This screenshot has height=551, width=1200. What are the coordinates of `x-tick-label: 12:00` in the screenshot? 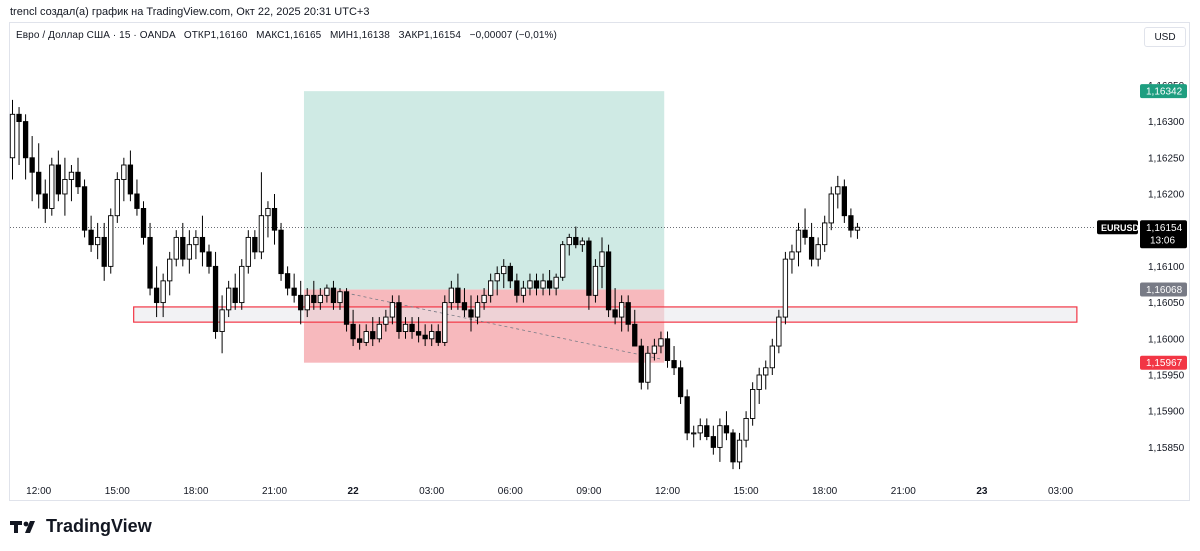 It's located at (667, 491).